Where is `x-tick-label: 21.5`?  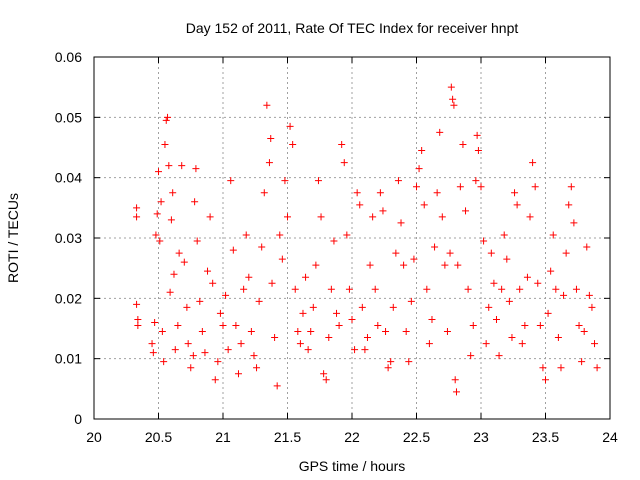
x-tick-label: 21.5 is located at coordinates (287, 437).